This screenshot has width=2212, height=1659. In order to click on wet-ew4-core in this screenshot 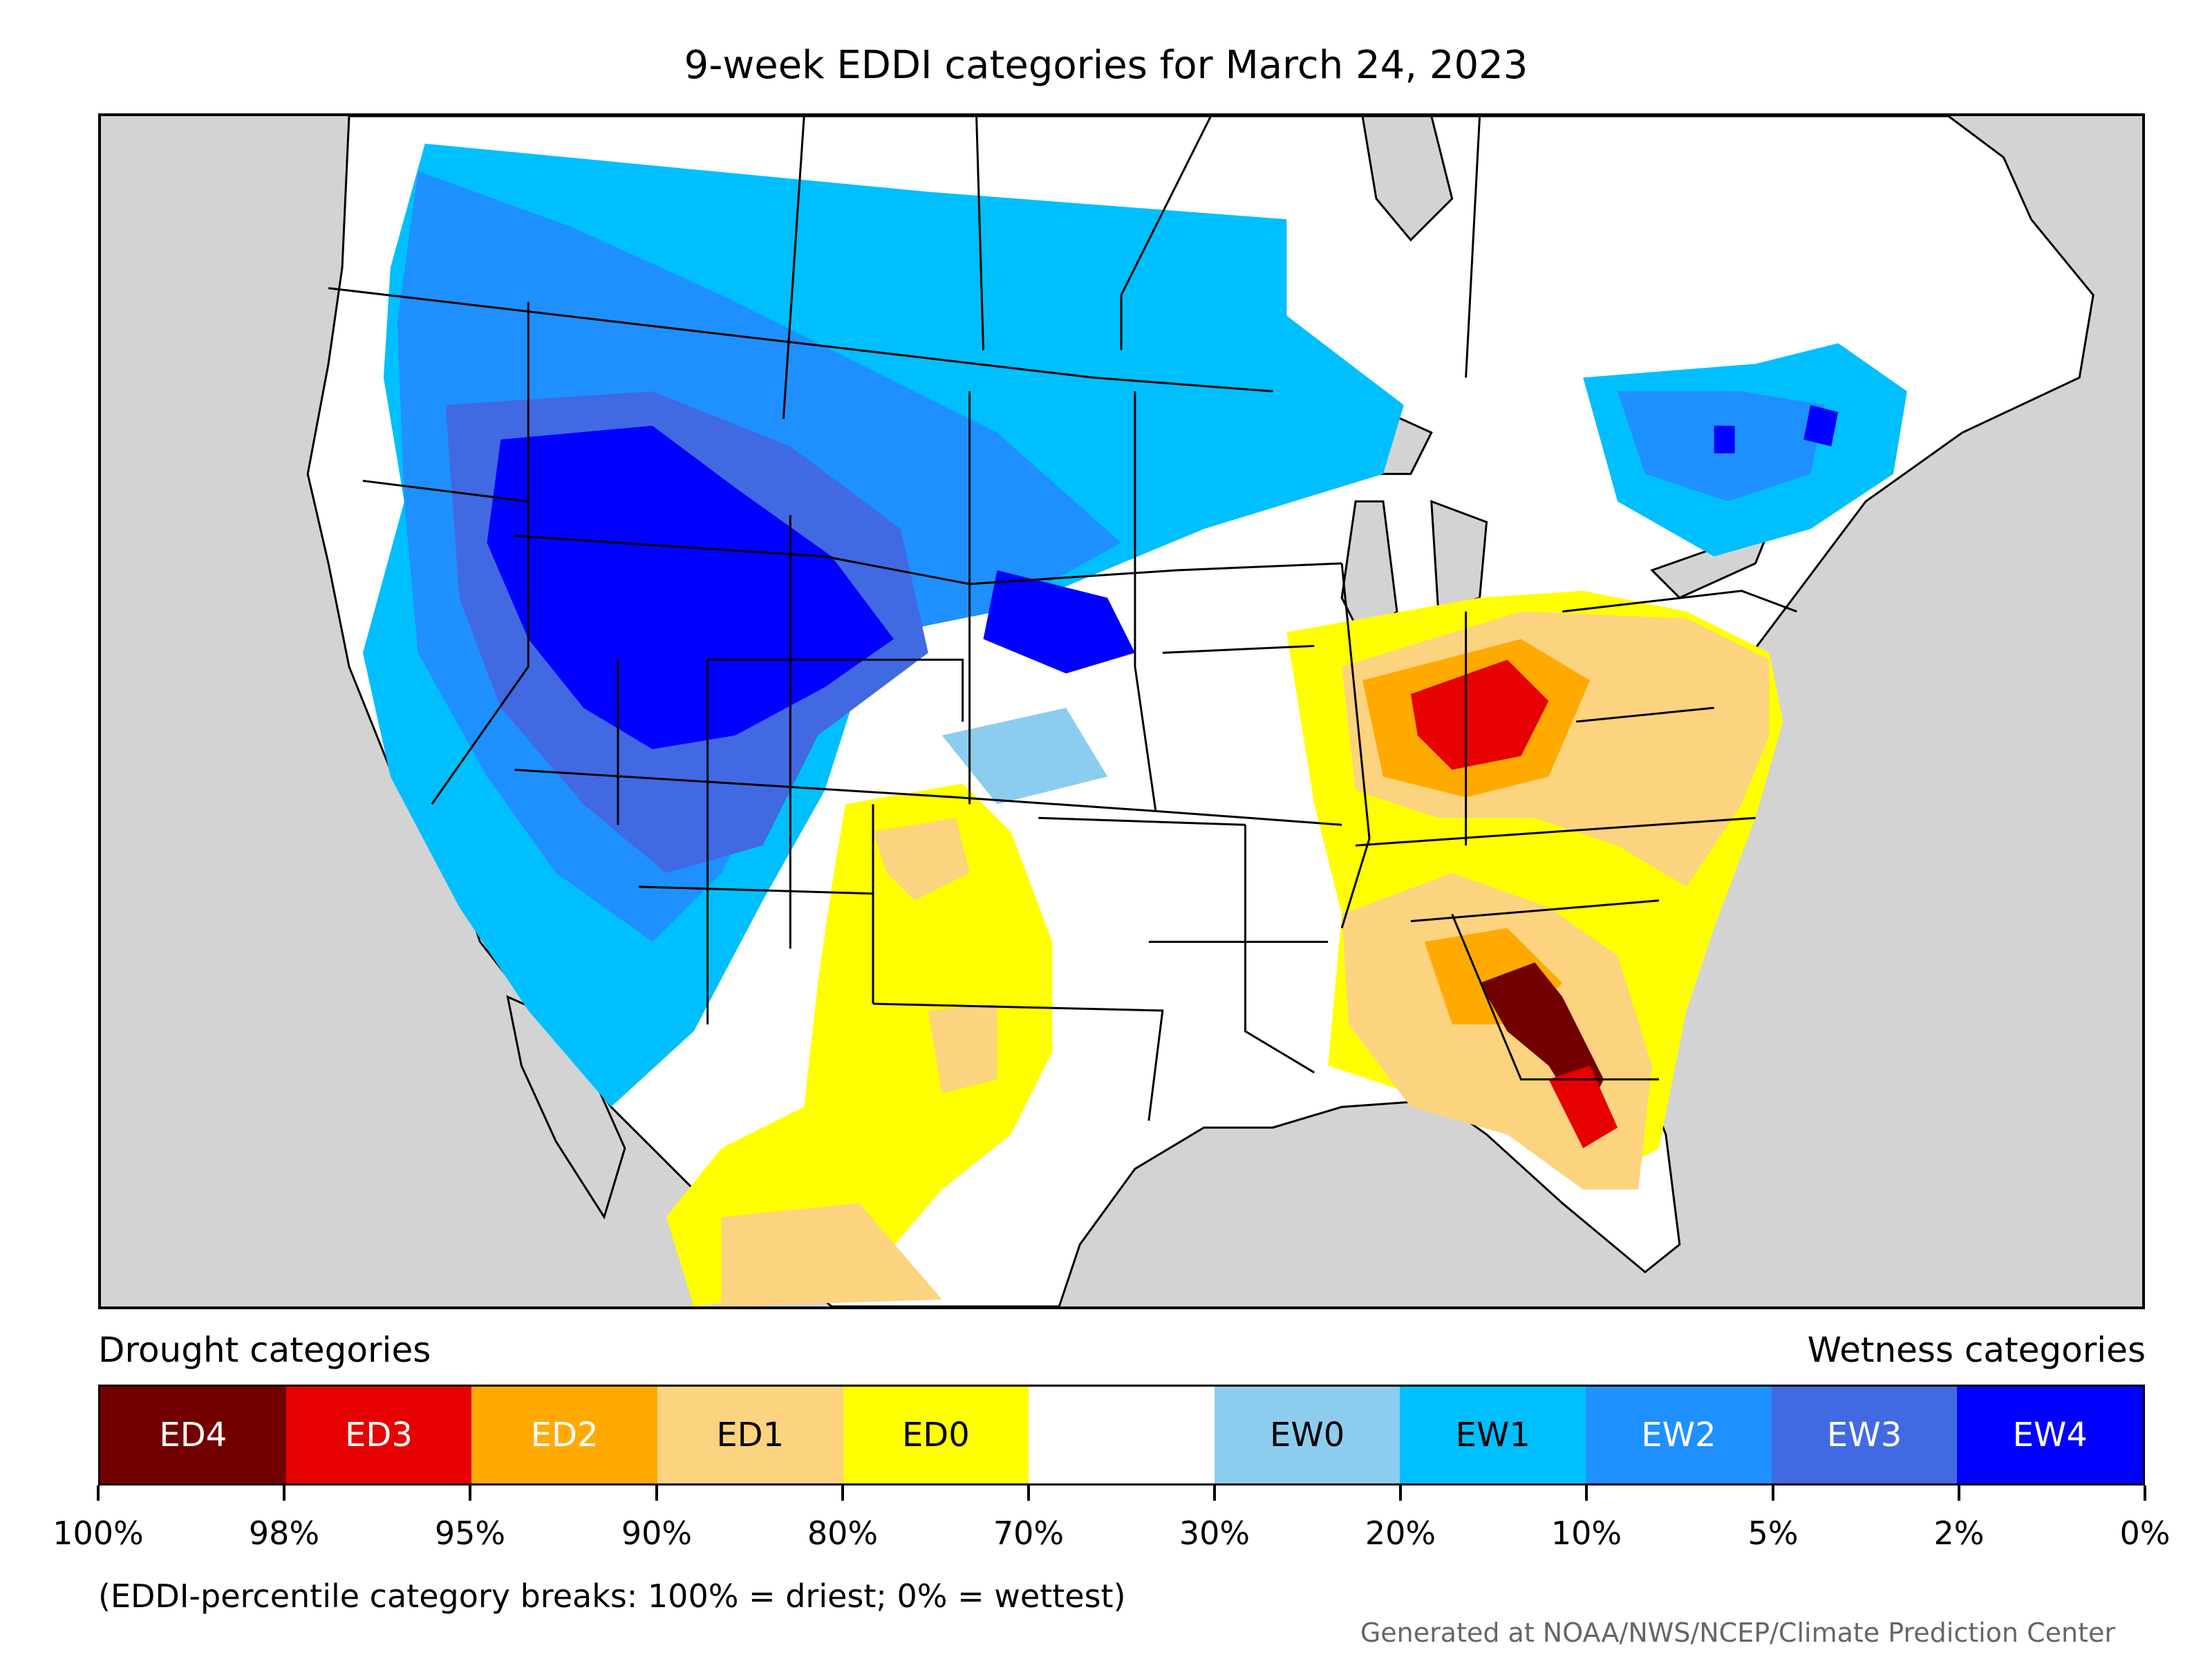, I will do `click(691, 587)`.